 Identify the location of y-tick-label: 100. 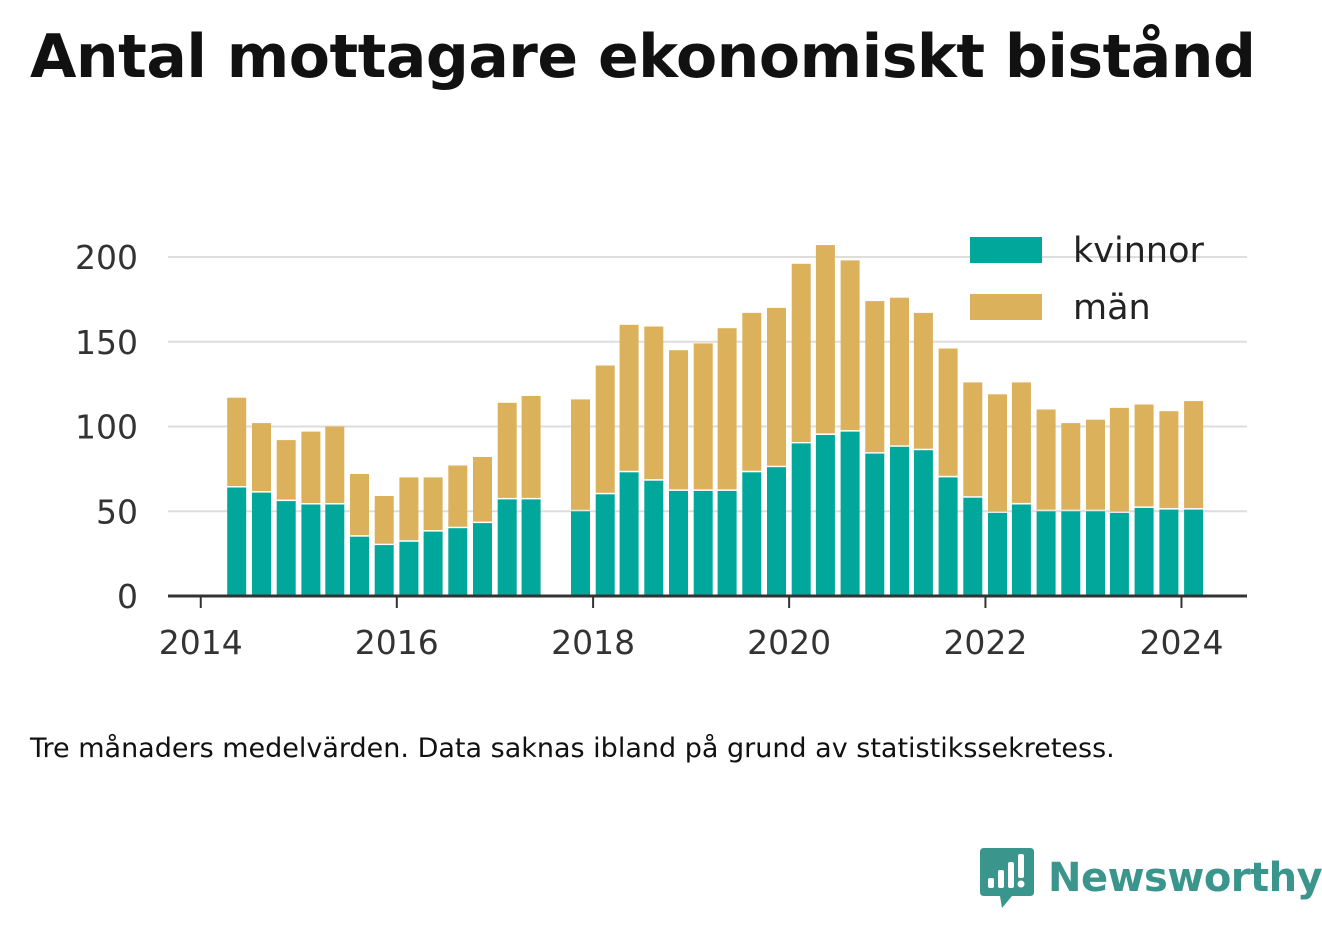
(106, 427).